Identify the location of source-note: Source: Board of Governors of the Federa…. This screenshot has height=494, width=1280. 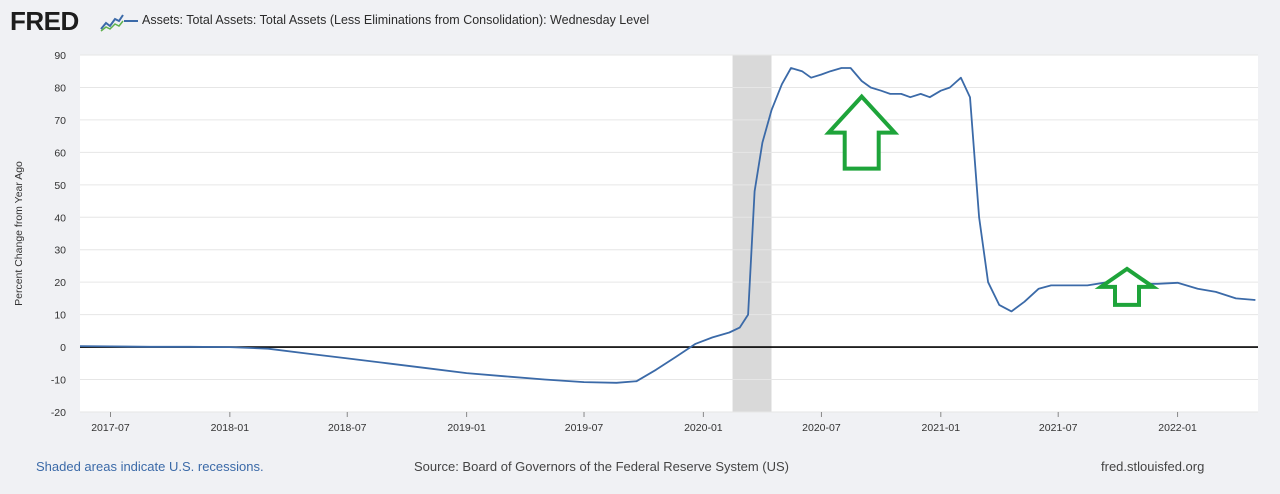
(601, 466).